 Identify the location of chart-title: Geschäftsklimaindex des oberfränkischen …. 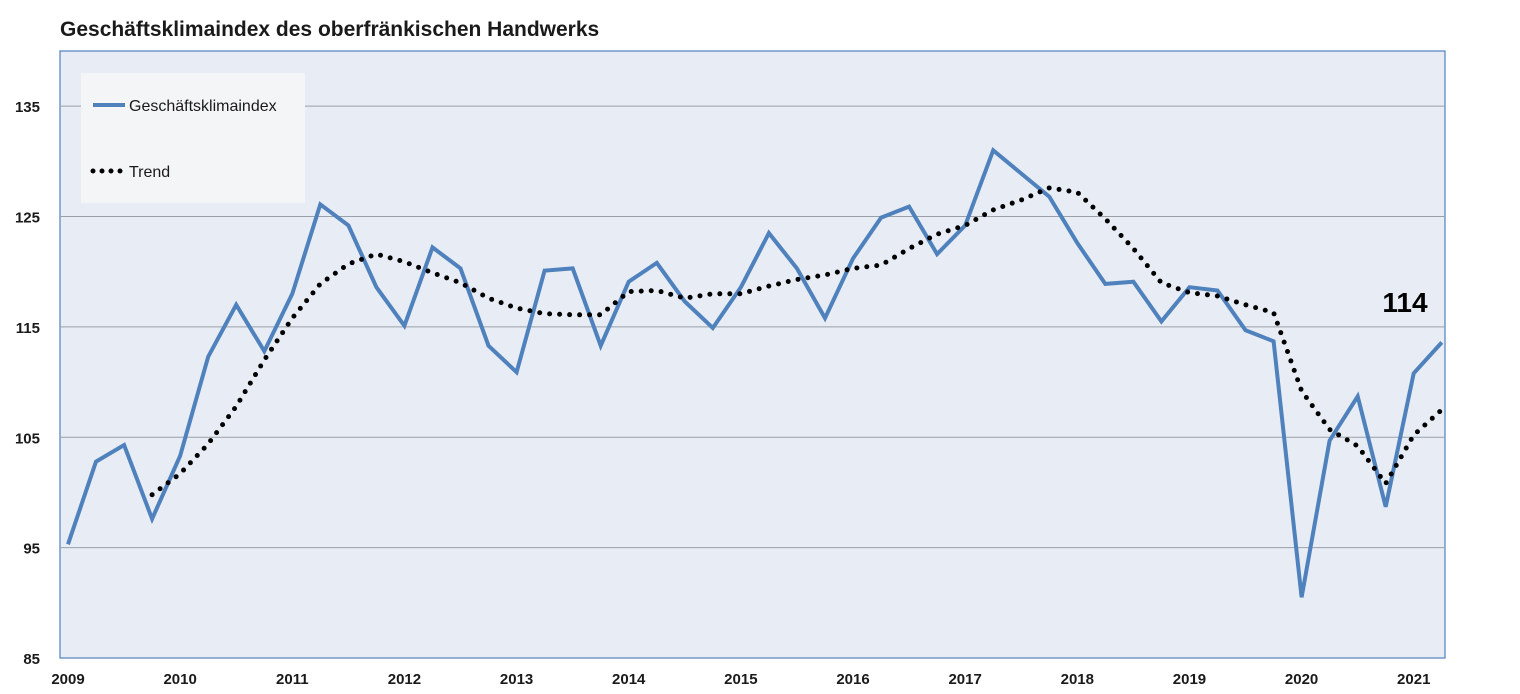
(330, 29).